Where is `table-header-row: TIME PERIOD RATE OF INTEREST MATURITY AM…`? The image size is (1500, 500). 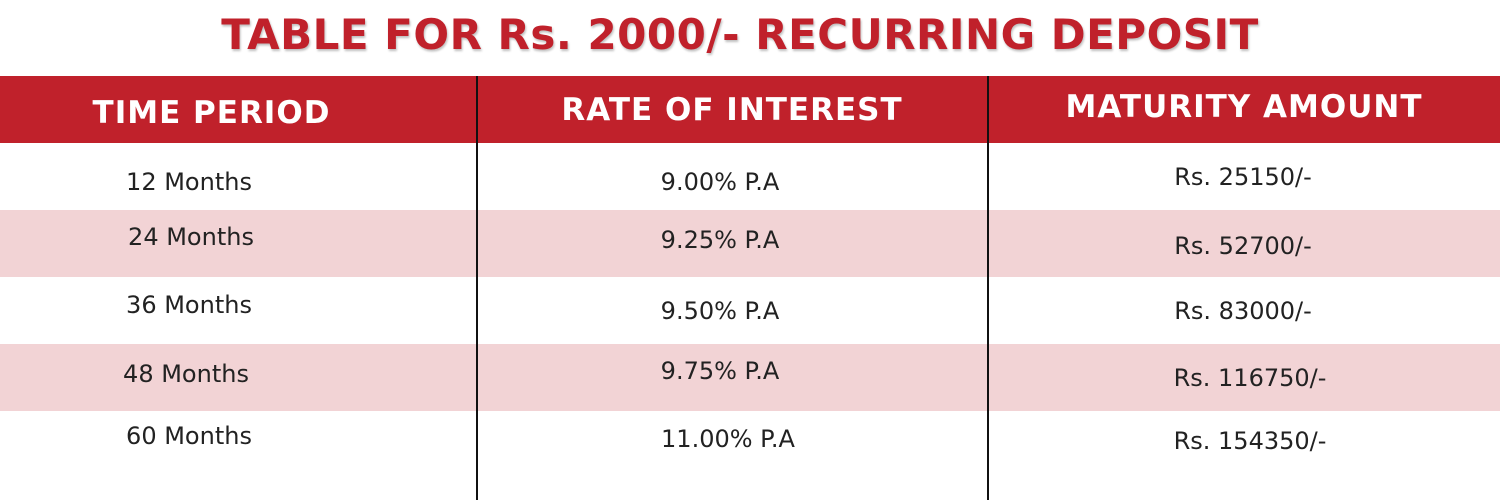 table-header-row: TIME PERIOD RATE OF INTEREST MATURITY AM… is located at coordinates (750, 109).